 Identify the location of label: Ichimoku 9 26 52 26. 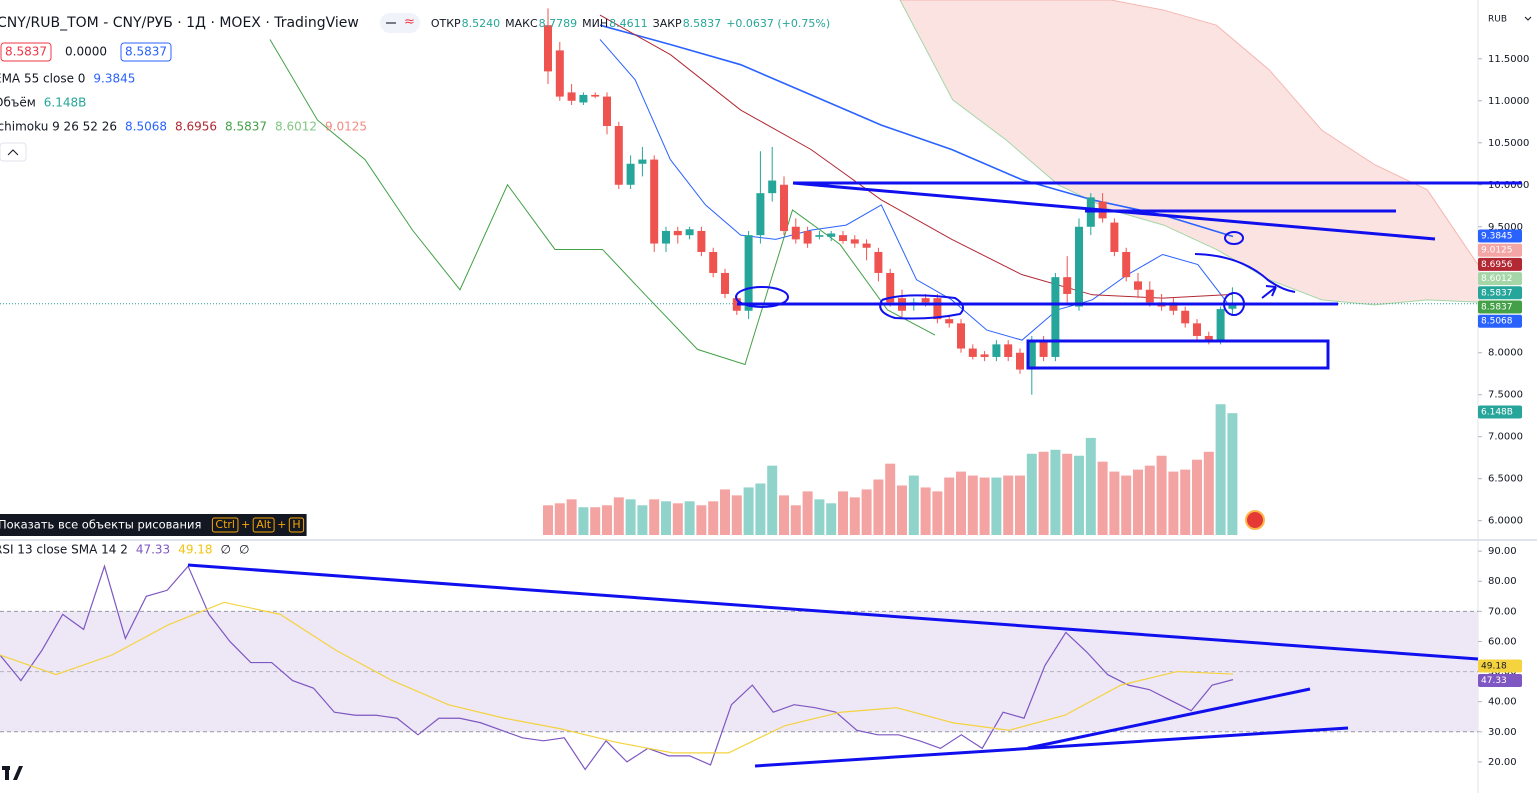
(58, 127).